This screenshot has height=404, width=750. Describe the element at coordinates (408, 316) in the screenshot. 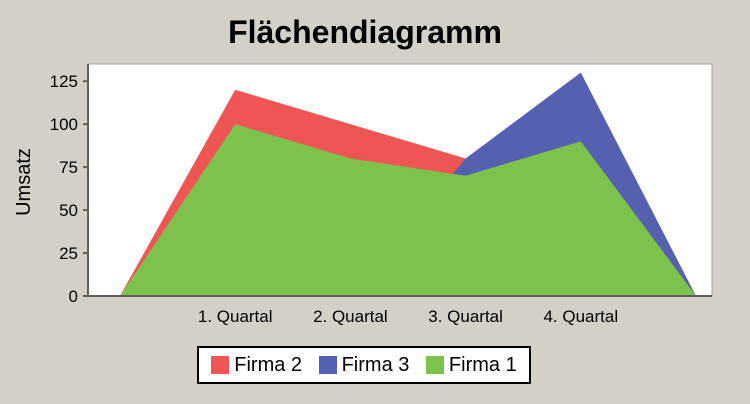

I see `x-ticks: 1. Quartal 2. Quartal 3. Quartal 4. Quartal` at that location.